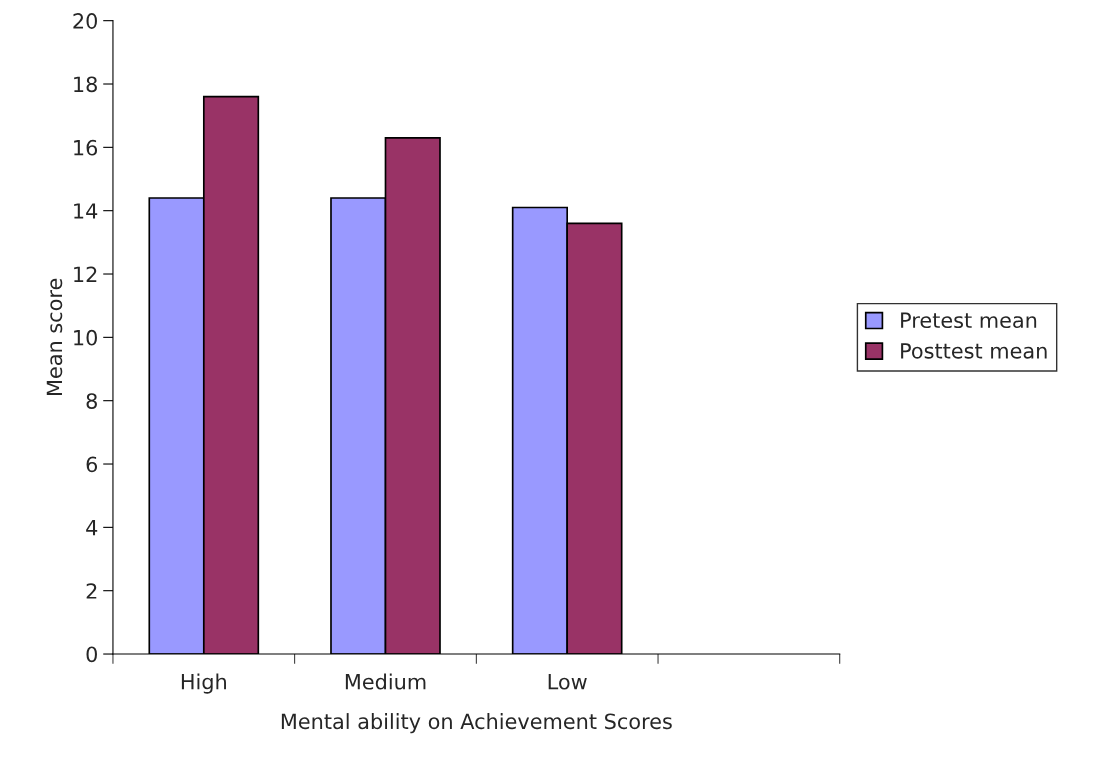  I want to click on x-tick-label: Medium, so click(385, 681).